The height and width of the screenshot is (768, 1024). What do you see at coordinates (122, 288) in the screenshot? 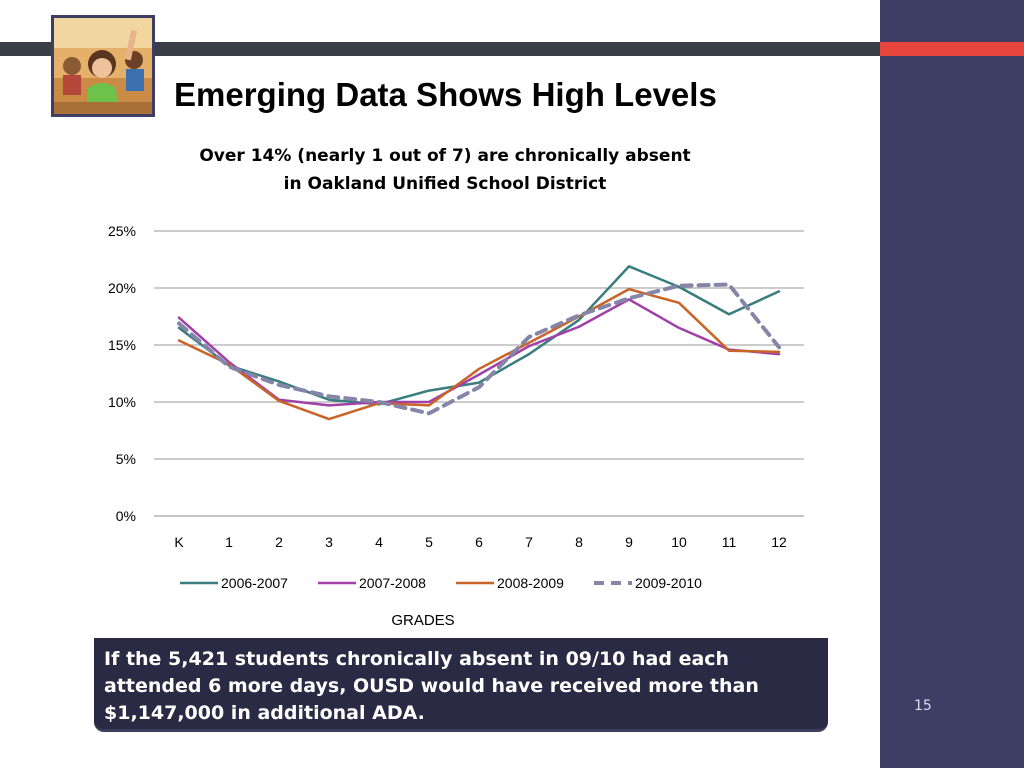
I see `y-tick-label: 20%` at bounding box center [122, 288].